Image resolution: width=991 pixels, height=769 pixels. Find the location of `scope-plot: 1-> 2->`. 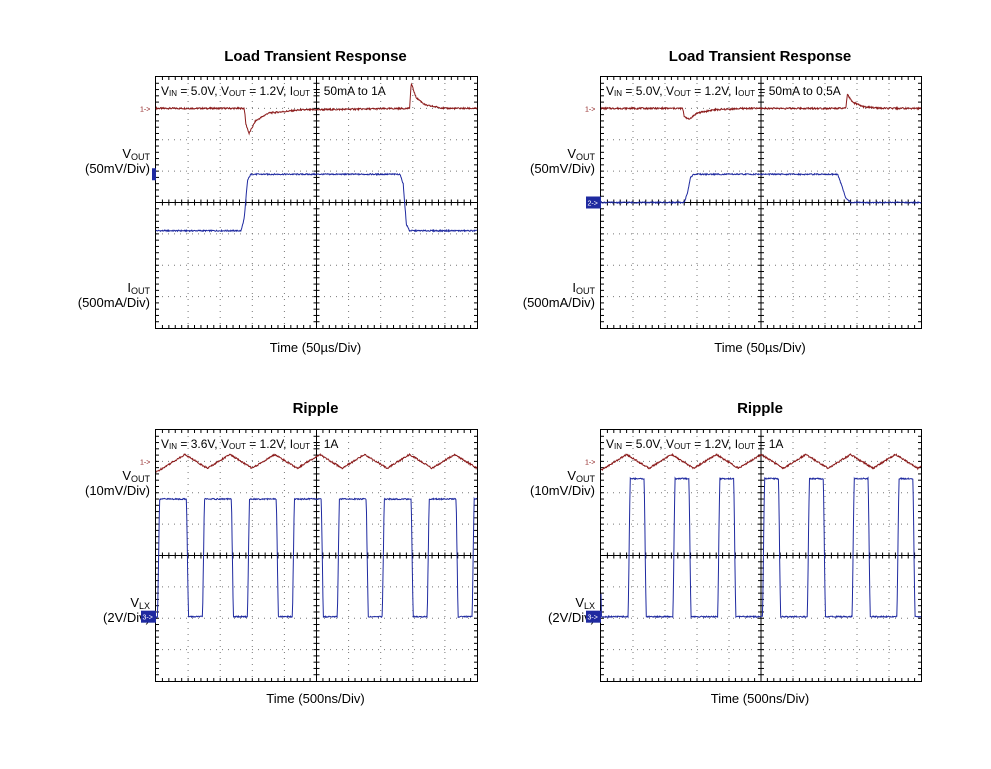

scope-plot: 1-> 2-> is located at coordinates (753, 202).